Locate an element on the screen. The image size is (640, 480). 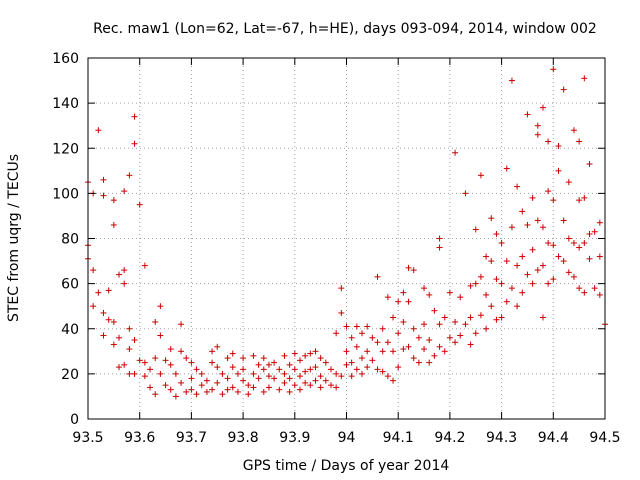
y-tick-label: 40 is located at coordinates (70, 330).